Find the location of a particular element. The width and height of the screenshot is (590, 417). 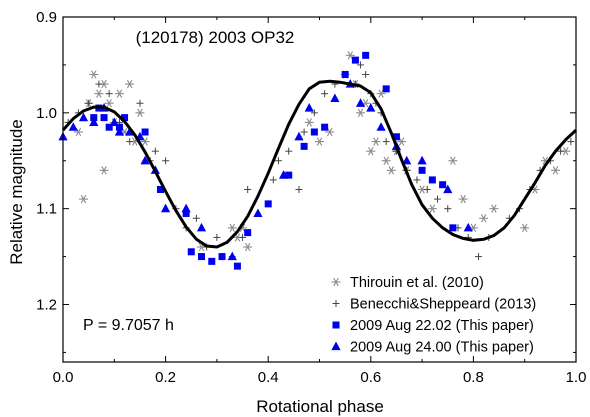

y-tick-label: 0.9 is located at coordinates (46, 17).